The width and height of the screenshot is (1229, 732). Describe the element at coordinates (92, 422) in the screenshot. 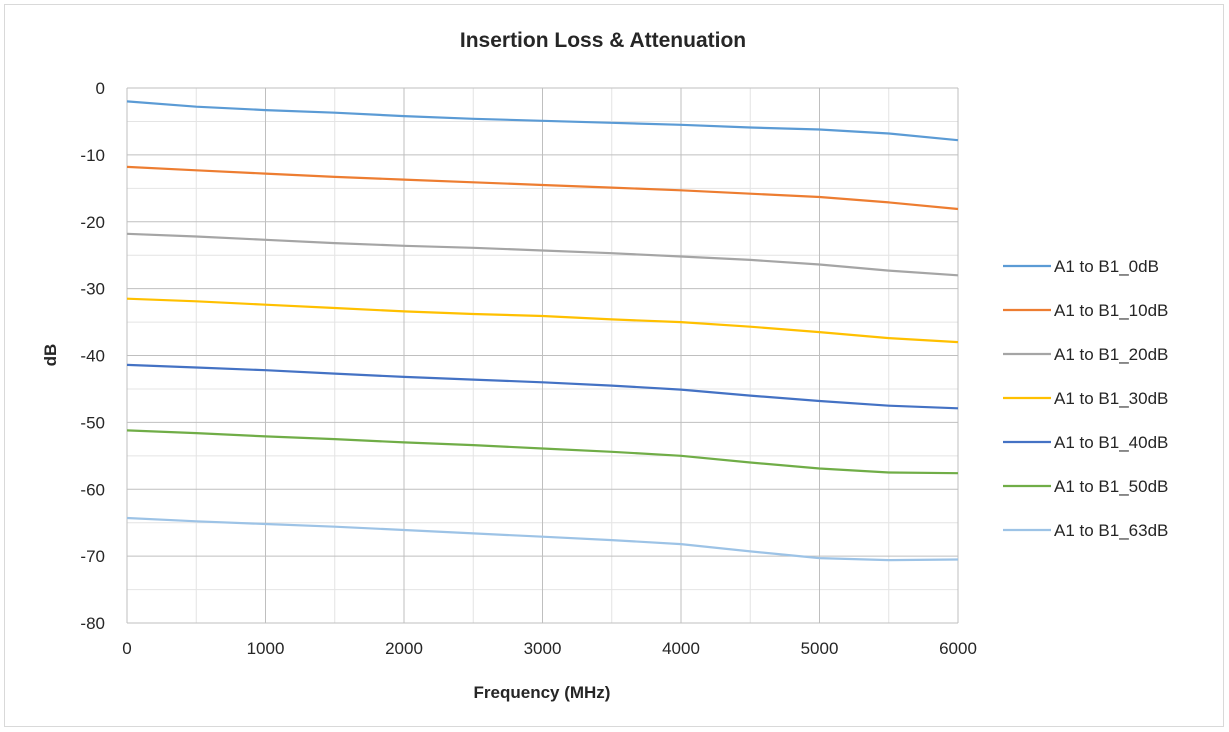

I see `y-tick-label: -50` at that location.